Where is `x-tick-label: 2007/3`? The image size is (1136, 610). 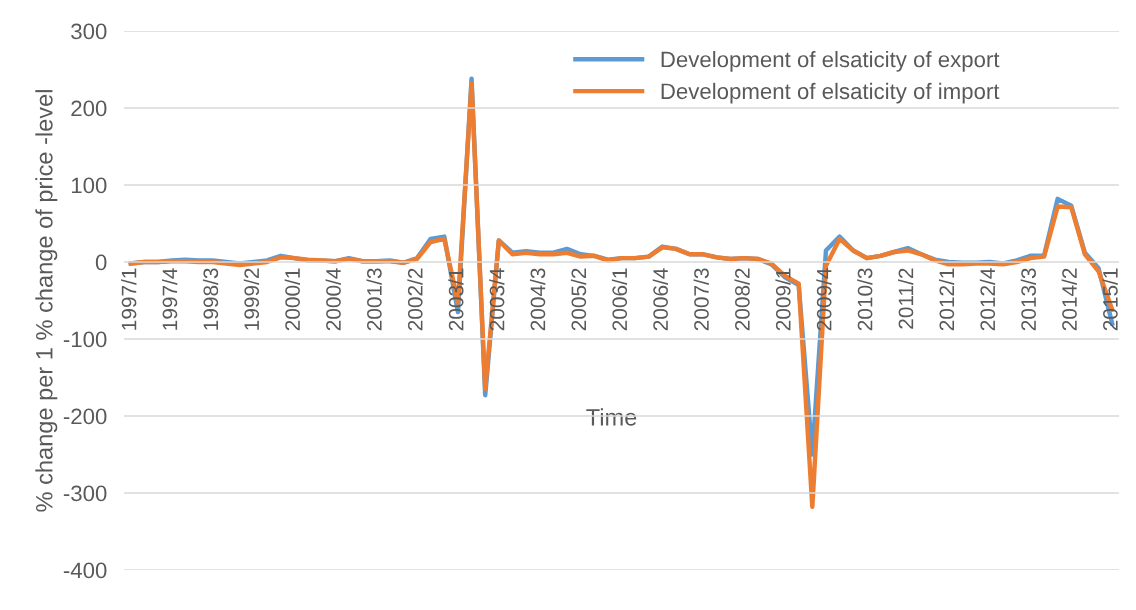
x-tick-label: 2007/3 is located at coordinates (701, 299).